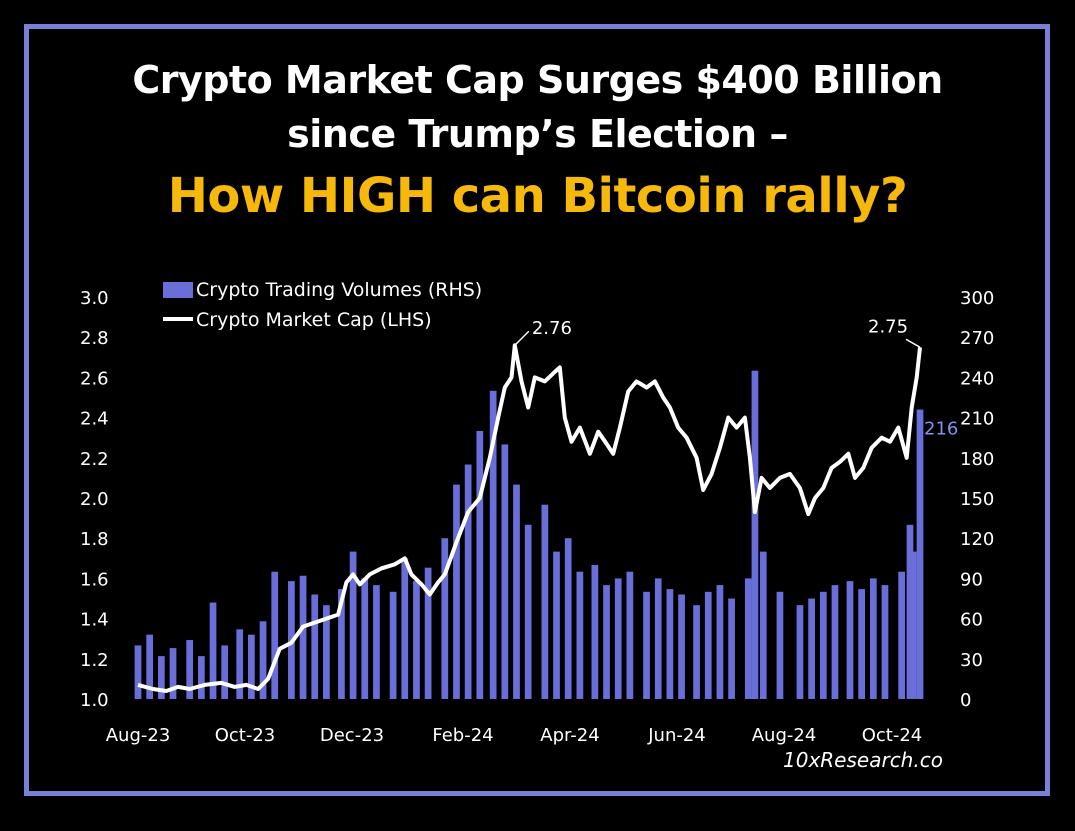 Image resolution: width=1075 pixels, height=831 pixels. Describe the element at coordinates (94, 459) in the screenshot. I see `y-left-tick-label: 2.2` at that location.